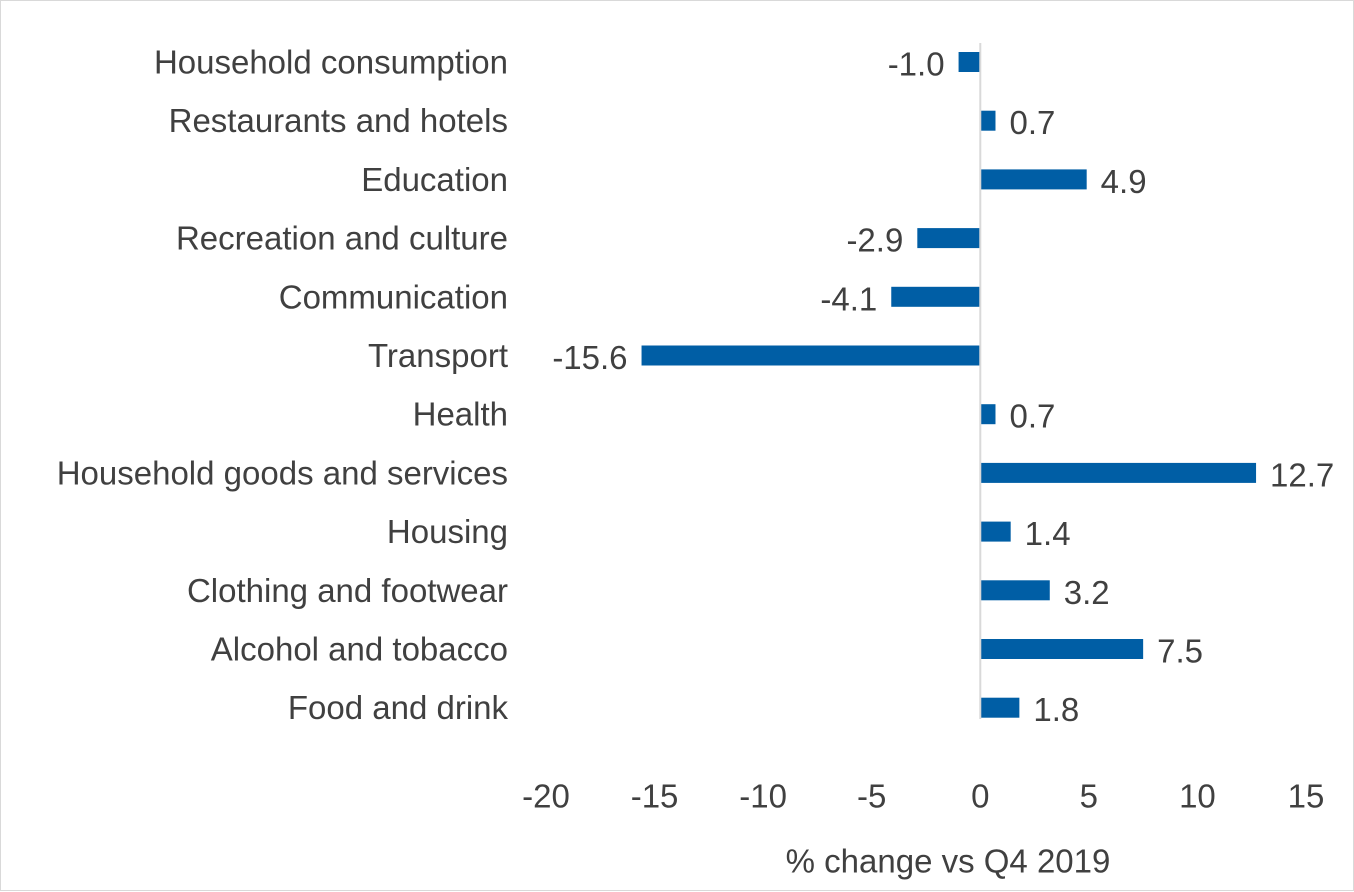 The height and width of the screenshot is (892, 1354). Describe the element at coordinates (1306, 796) in the screenshot. I see `x-tick-label: 15` at that location.